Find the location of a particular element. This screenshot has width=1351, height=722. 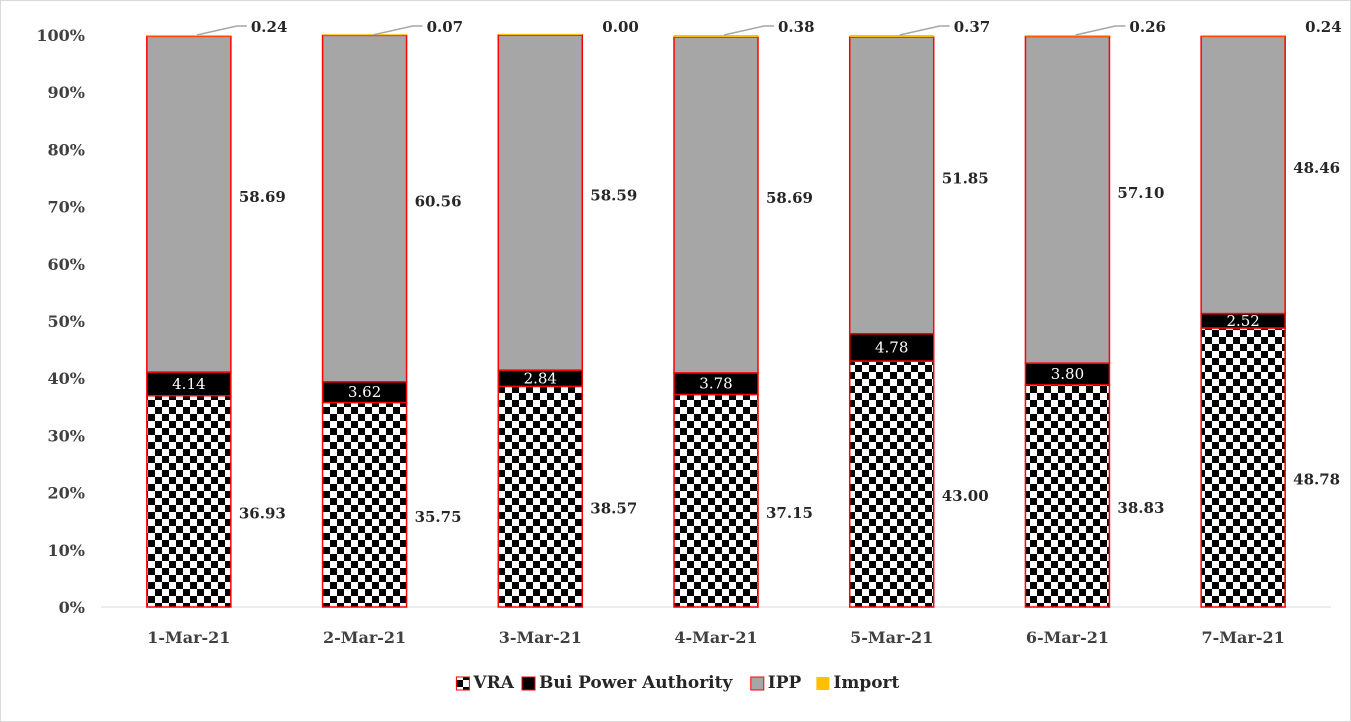

legend: VRA Bui Power Authority IPP Import is located at coordinates (677, 683).